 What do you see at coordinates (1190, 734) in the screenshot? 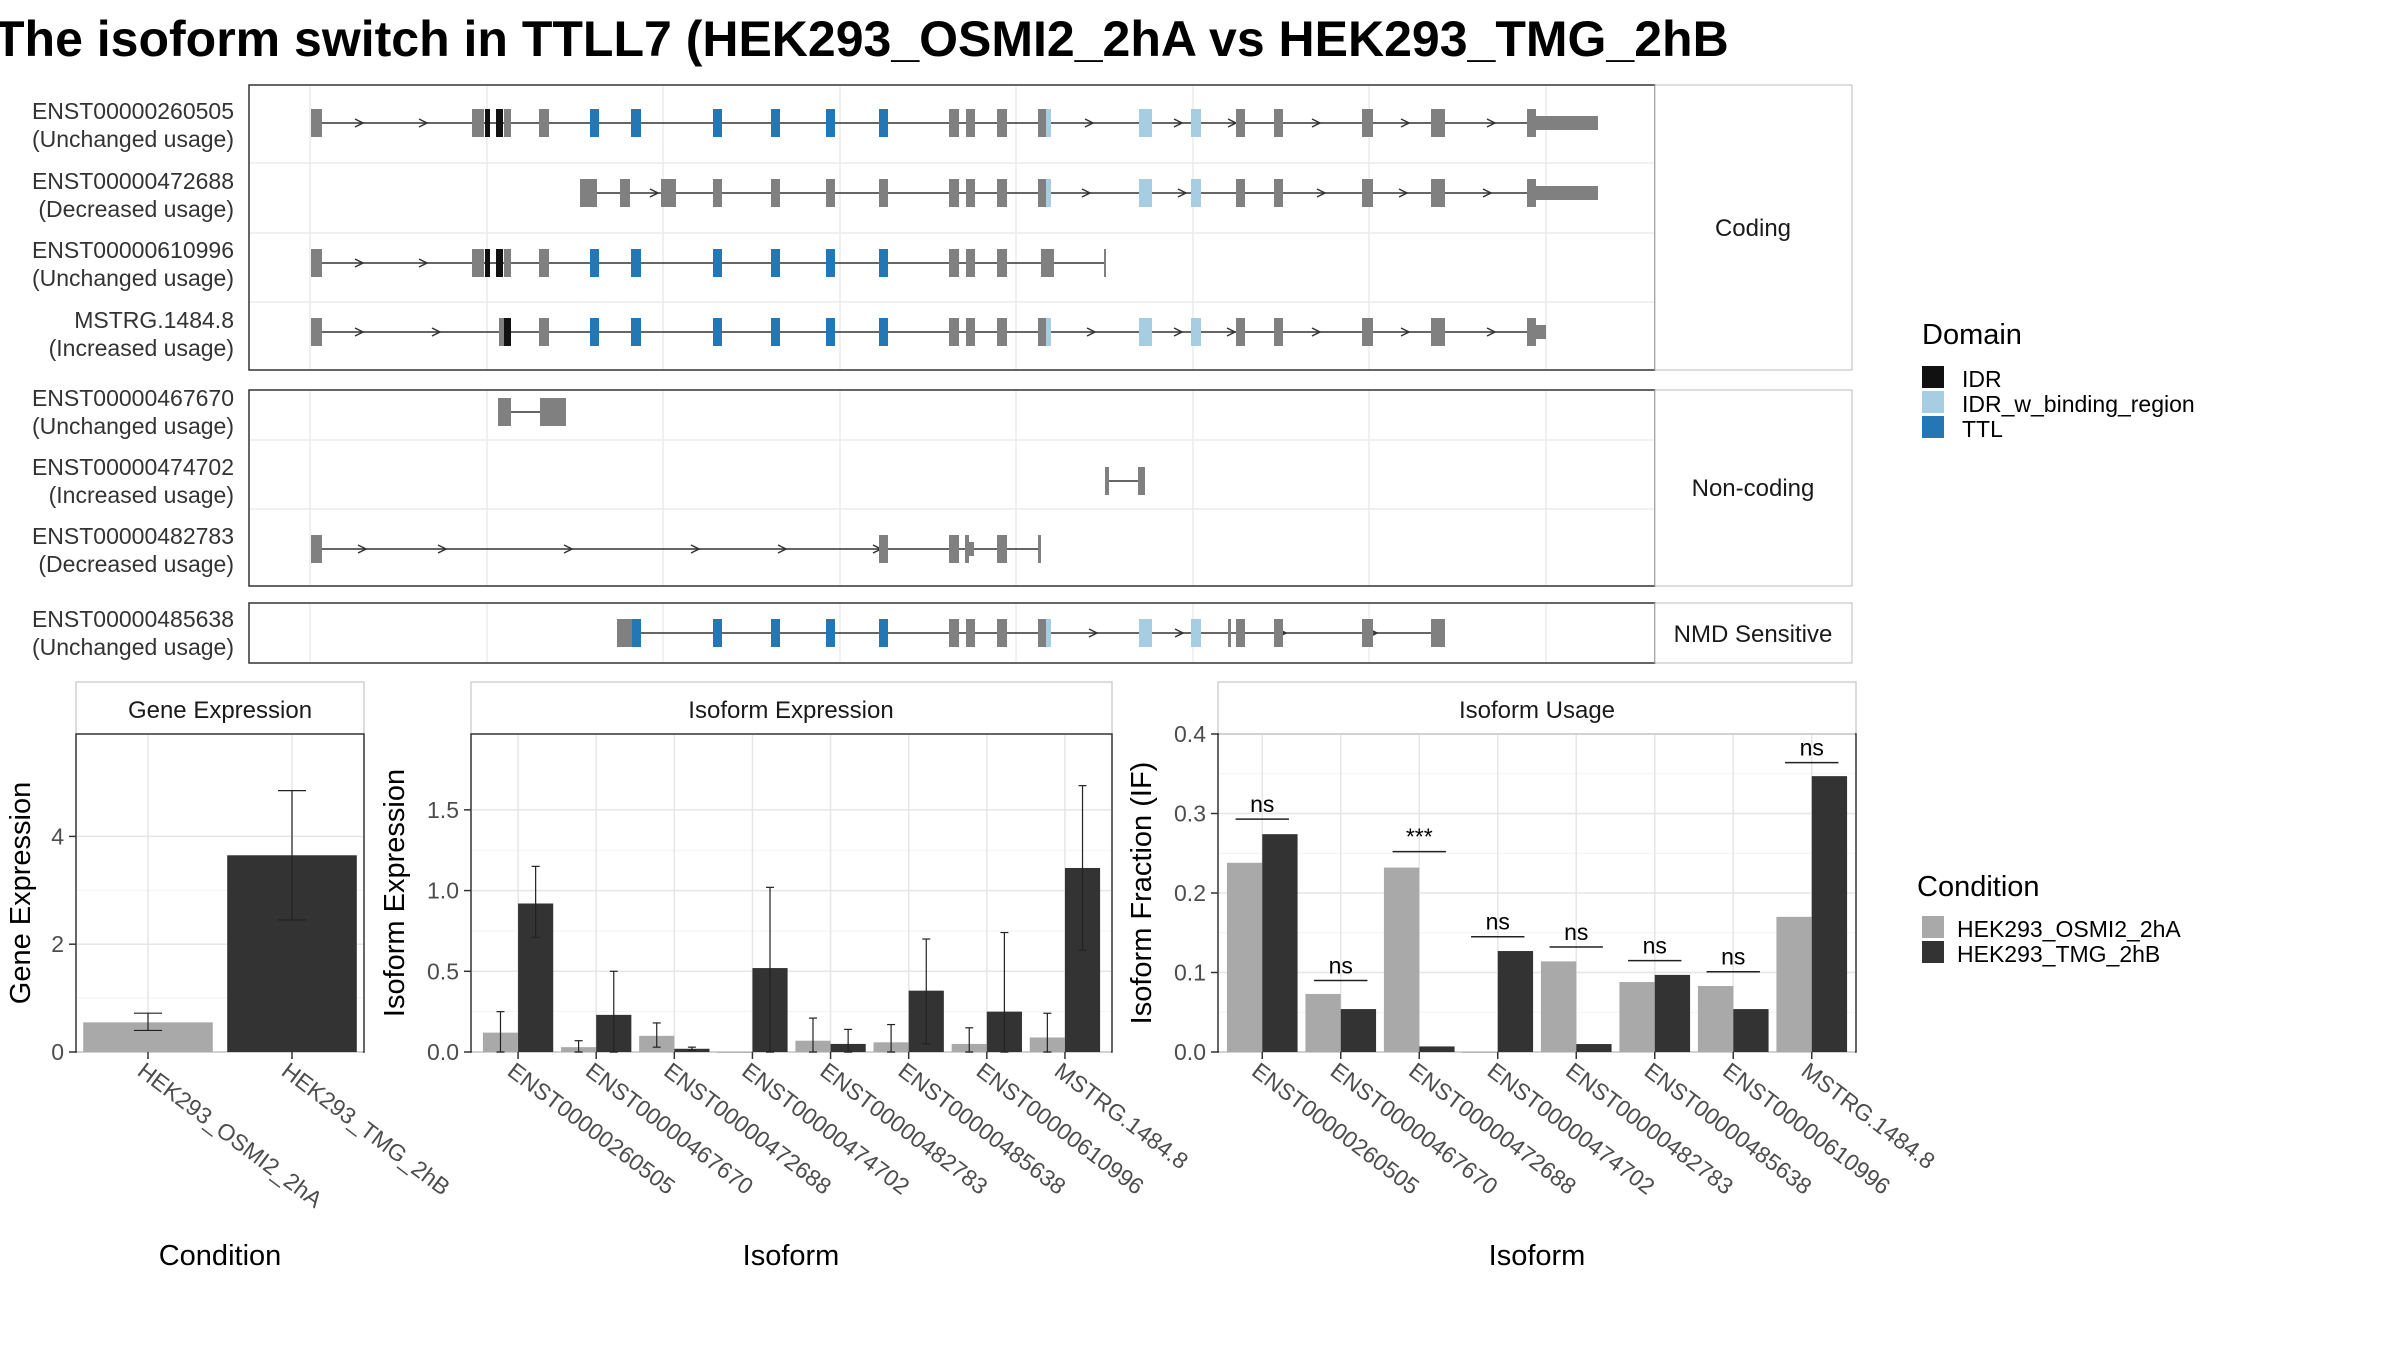
I see `y-tick-label: 0.4` at bounding box center [1190, 734].